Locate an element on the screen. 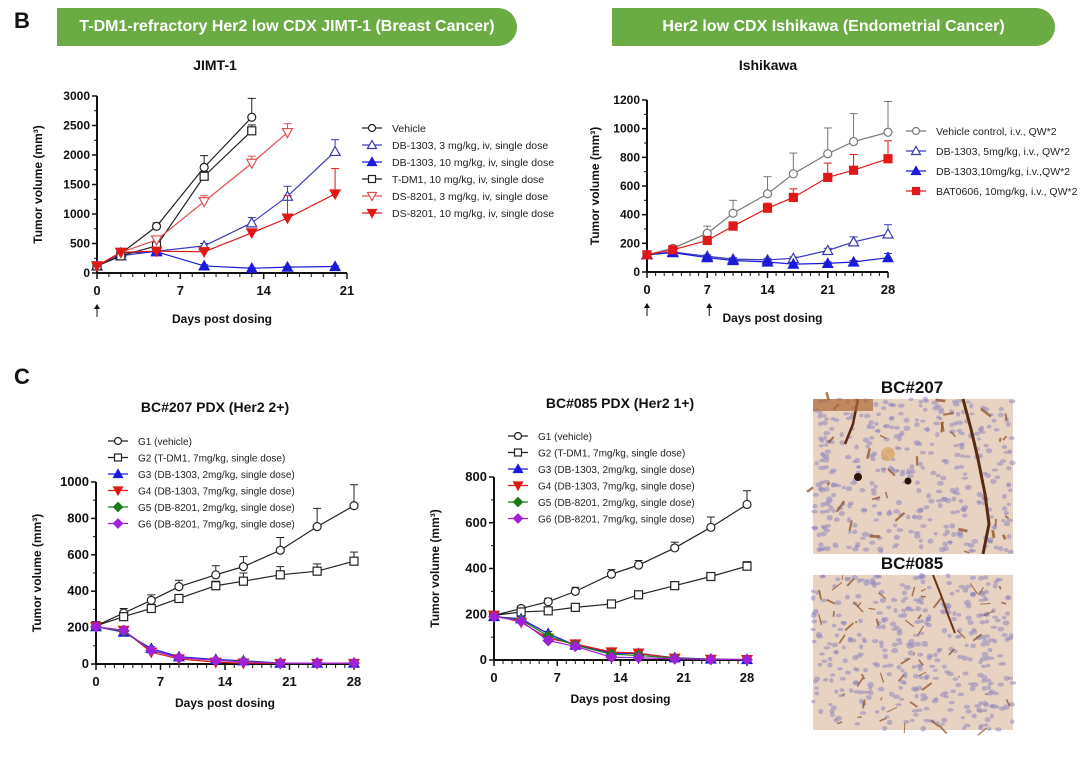 This screenshot has width=1080, height=761. y-axis-label: Tumor volume (mm³) is located at coordinates (38, 184).